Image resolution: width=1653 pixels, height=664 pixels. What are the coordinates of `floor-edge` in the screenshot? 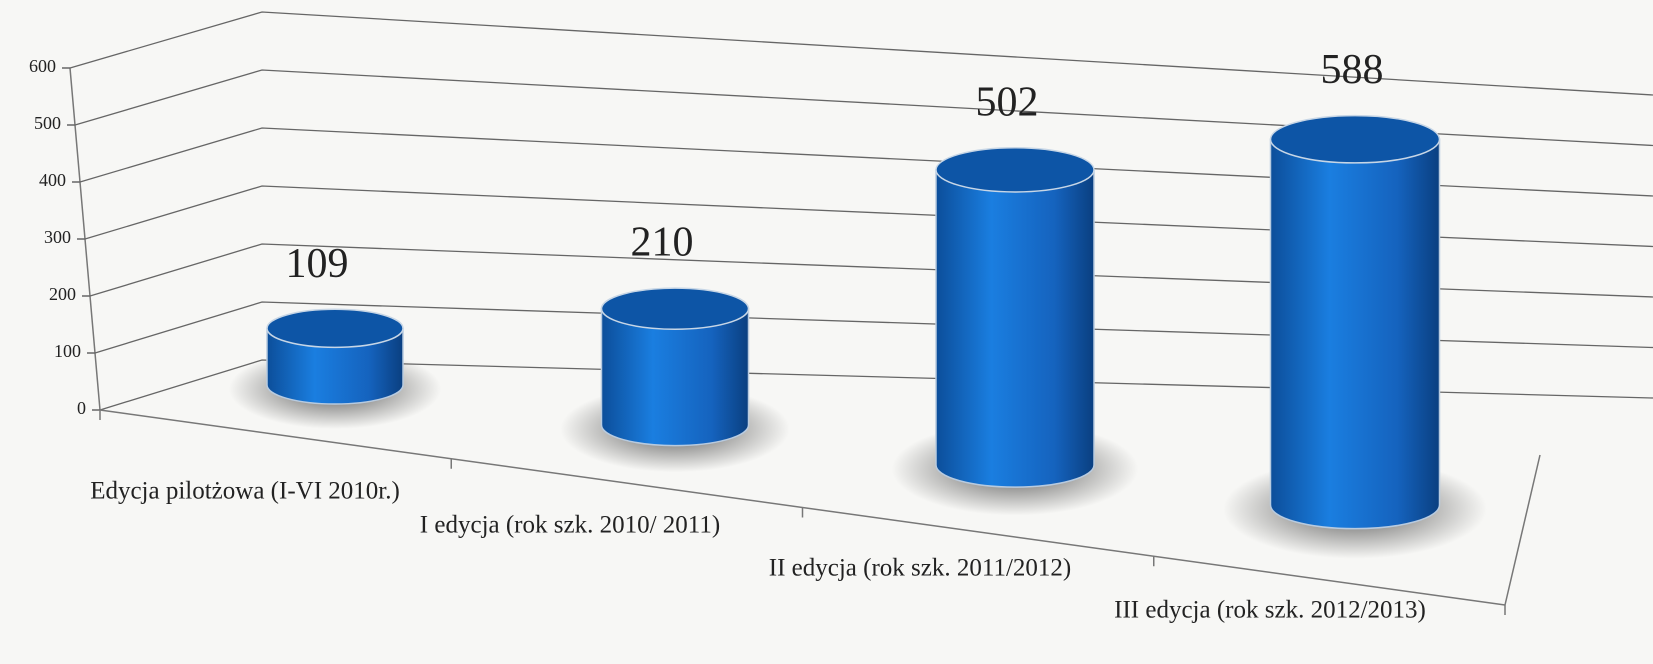 It's located at (1522, 530).